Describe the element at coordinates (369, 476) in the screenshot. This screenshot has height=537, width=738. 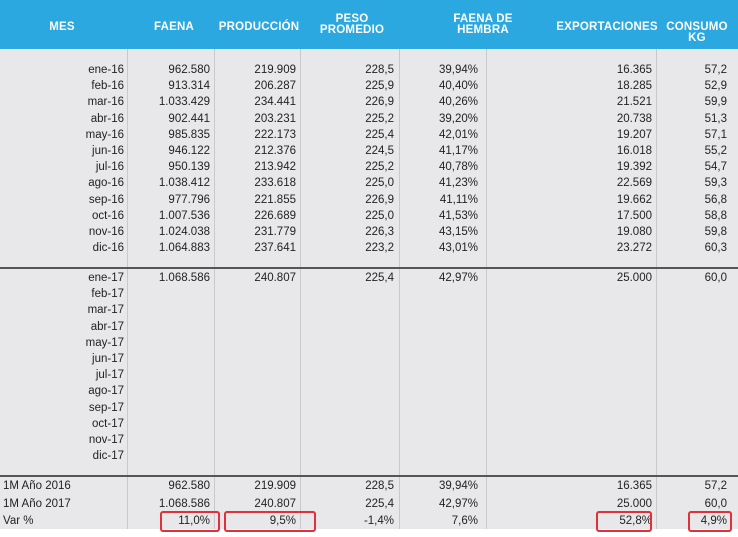
I see `summary-separator` at that location.